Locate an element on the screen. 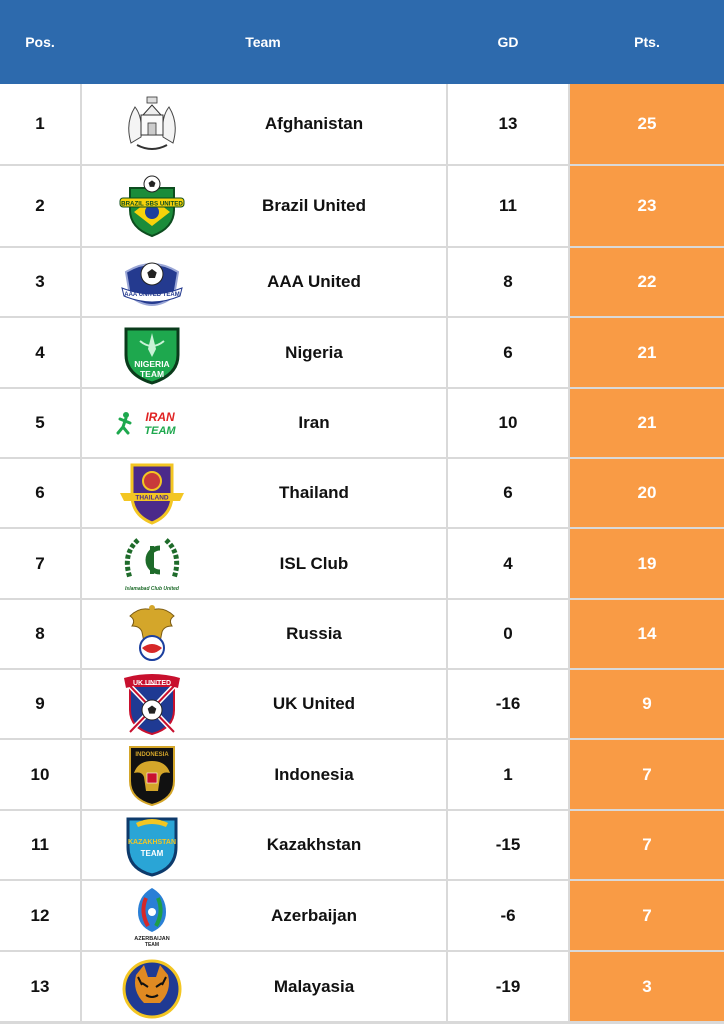  row-goal-difference: -15 is located at coordinates (508, 845).